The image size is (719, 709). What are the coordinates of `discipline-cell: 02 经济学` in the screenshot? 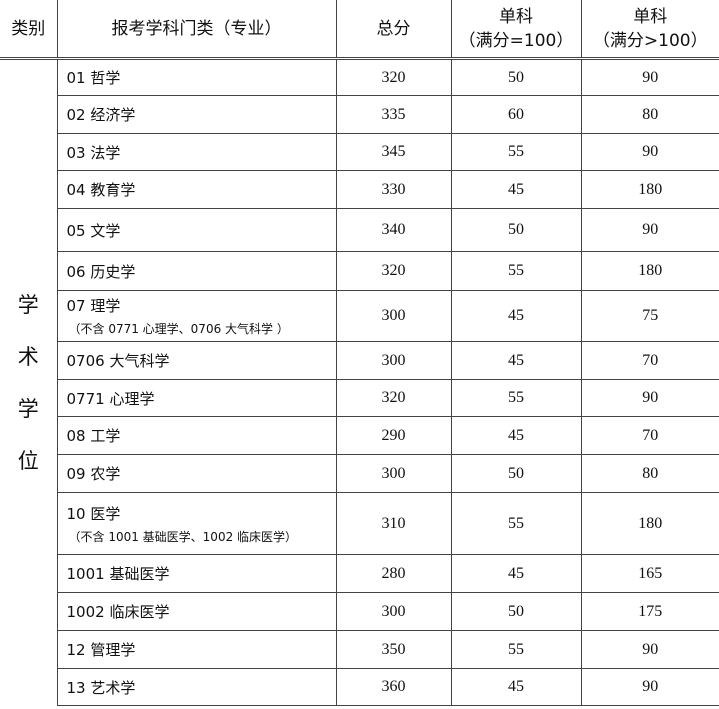 It's located at (196, 114).